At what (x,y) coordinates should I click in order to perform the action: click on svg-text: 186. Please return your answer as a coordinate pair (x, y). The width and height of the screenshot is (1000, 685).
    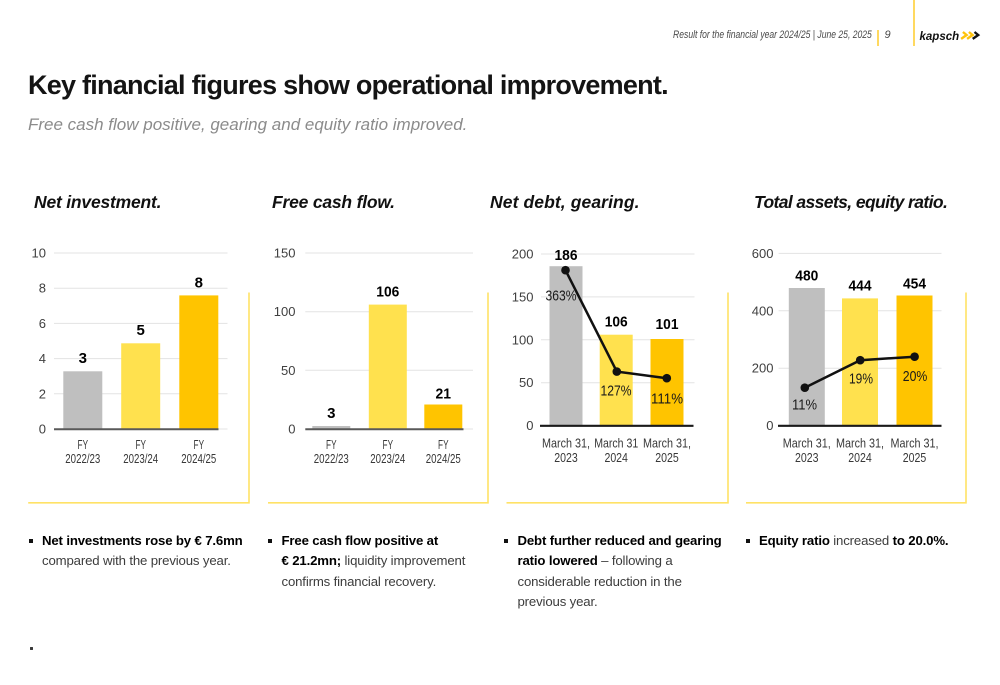
    Looking at the image, I should click on (566, 255).